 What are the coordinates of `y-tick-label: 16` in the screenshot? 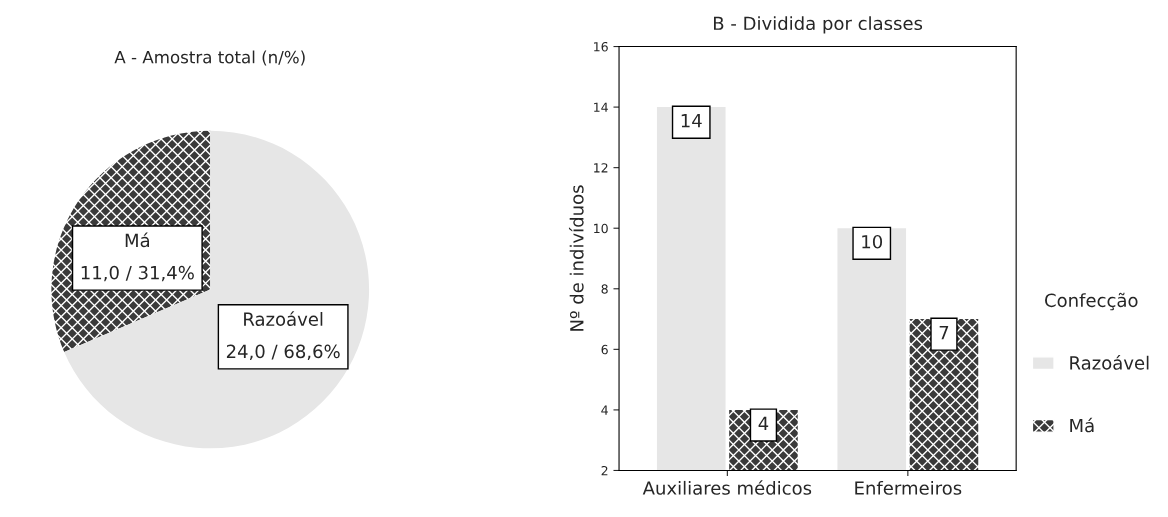 It's located at (601, 47).